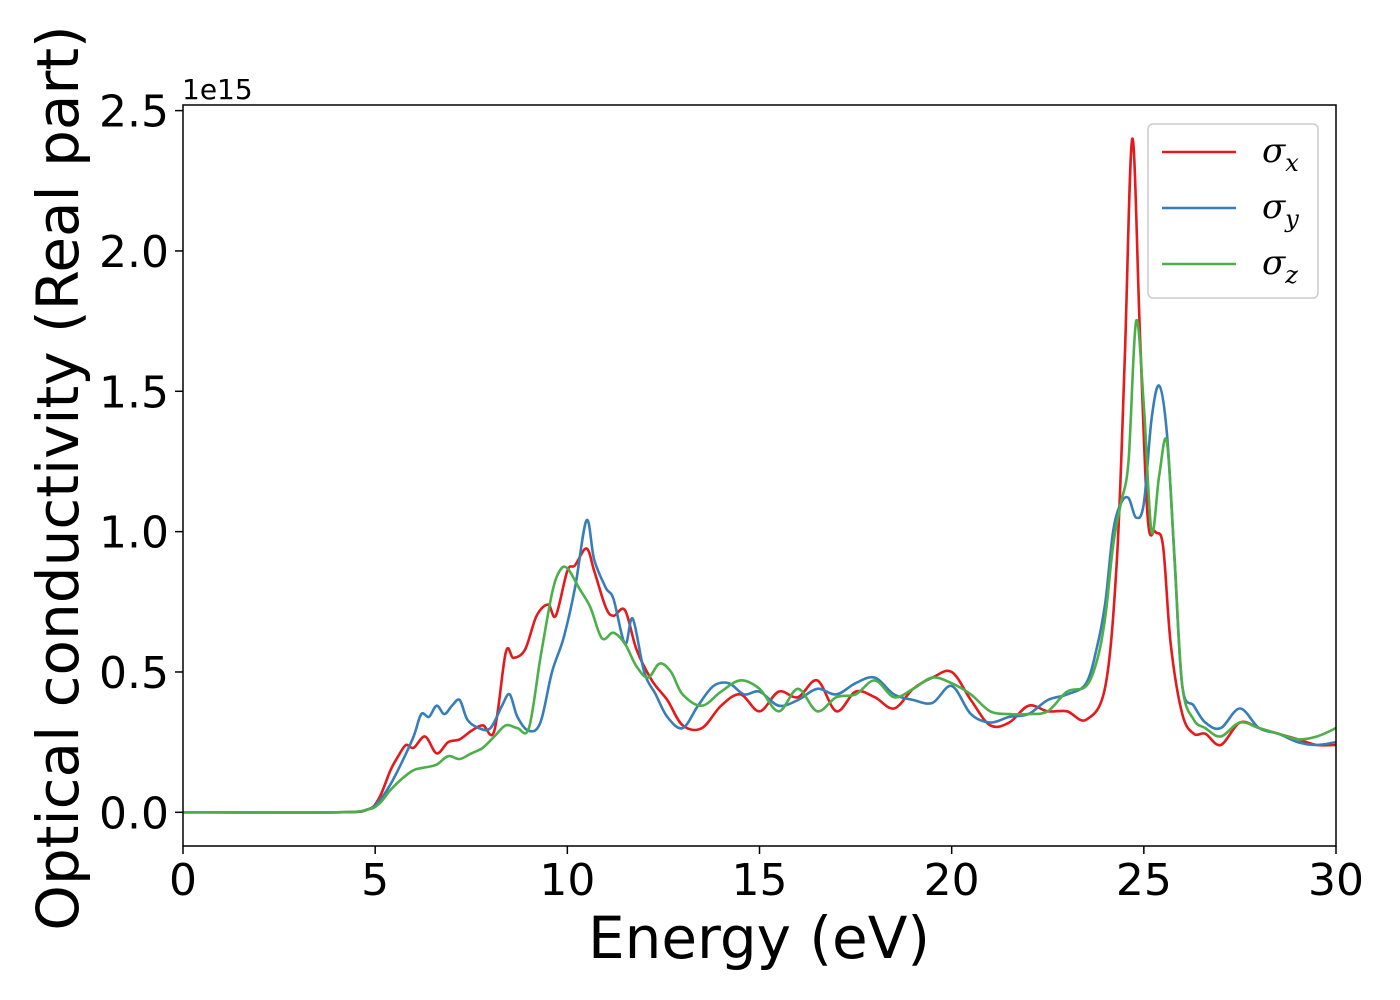 The width and height of the screenshot is (1400, 1000). What do you see at coordinates (134, 673) in the screenshot?
I see `y-tick-label: 0.5` at bounding box center [134, 673].